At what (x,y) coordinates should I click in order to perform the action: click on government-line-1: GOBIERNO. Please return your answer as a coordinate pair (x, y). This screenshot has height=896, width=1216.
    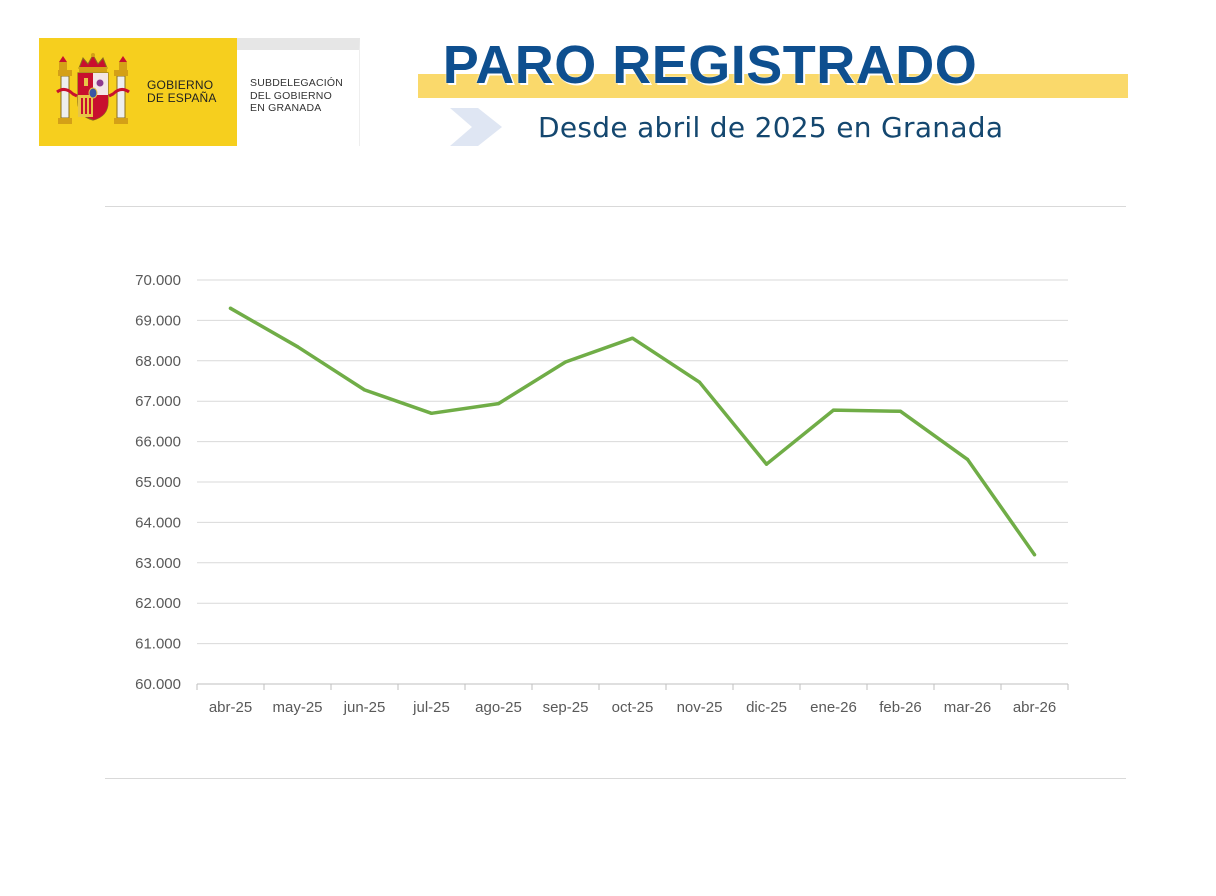
    Looking at the image, I should click on (180, 85).